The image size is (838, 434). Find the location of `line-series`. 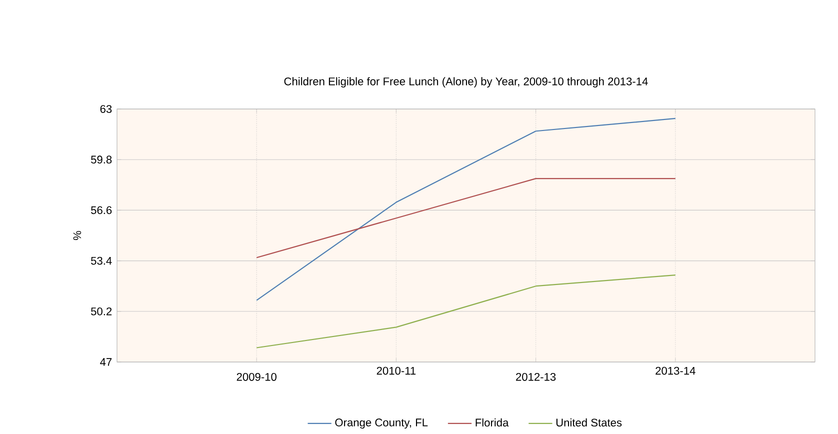

line-series is located at coordinates (466, 311).